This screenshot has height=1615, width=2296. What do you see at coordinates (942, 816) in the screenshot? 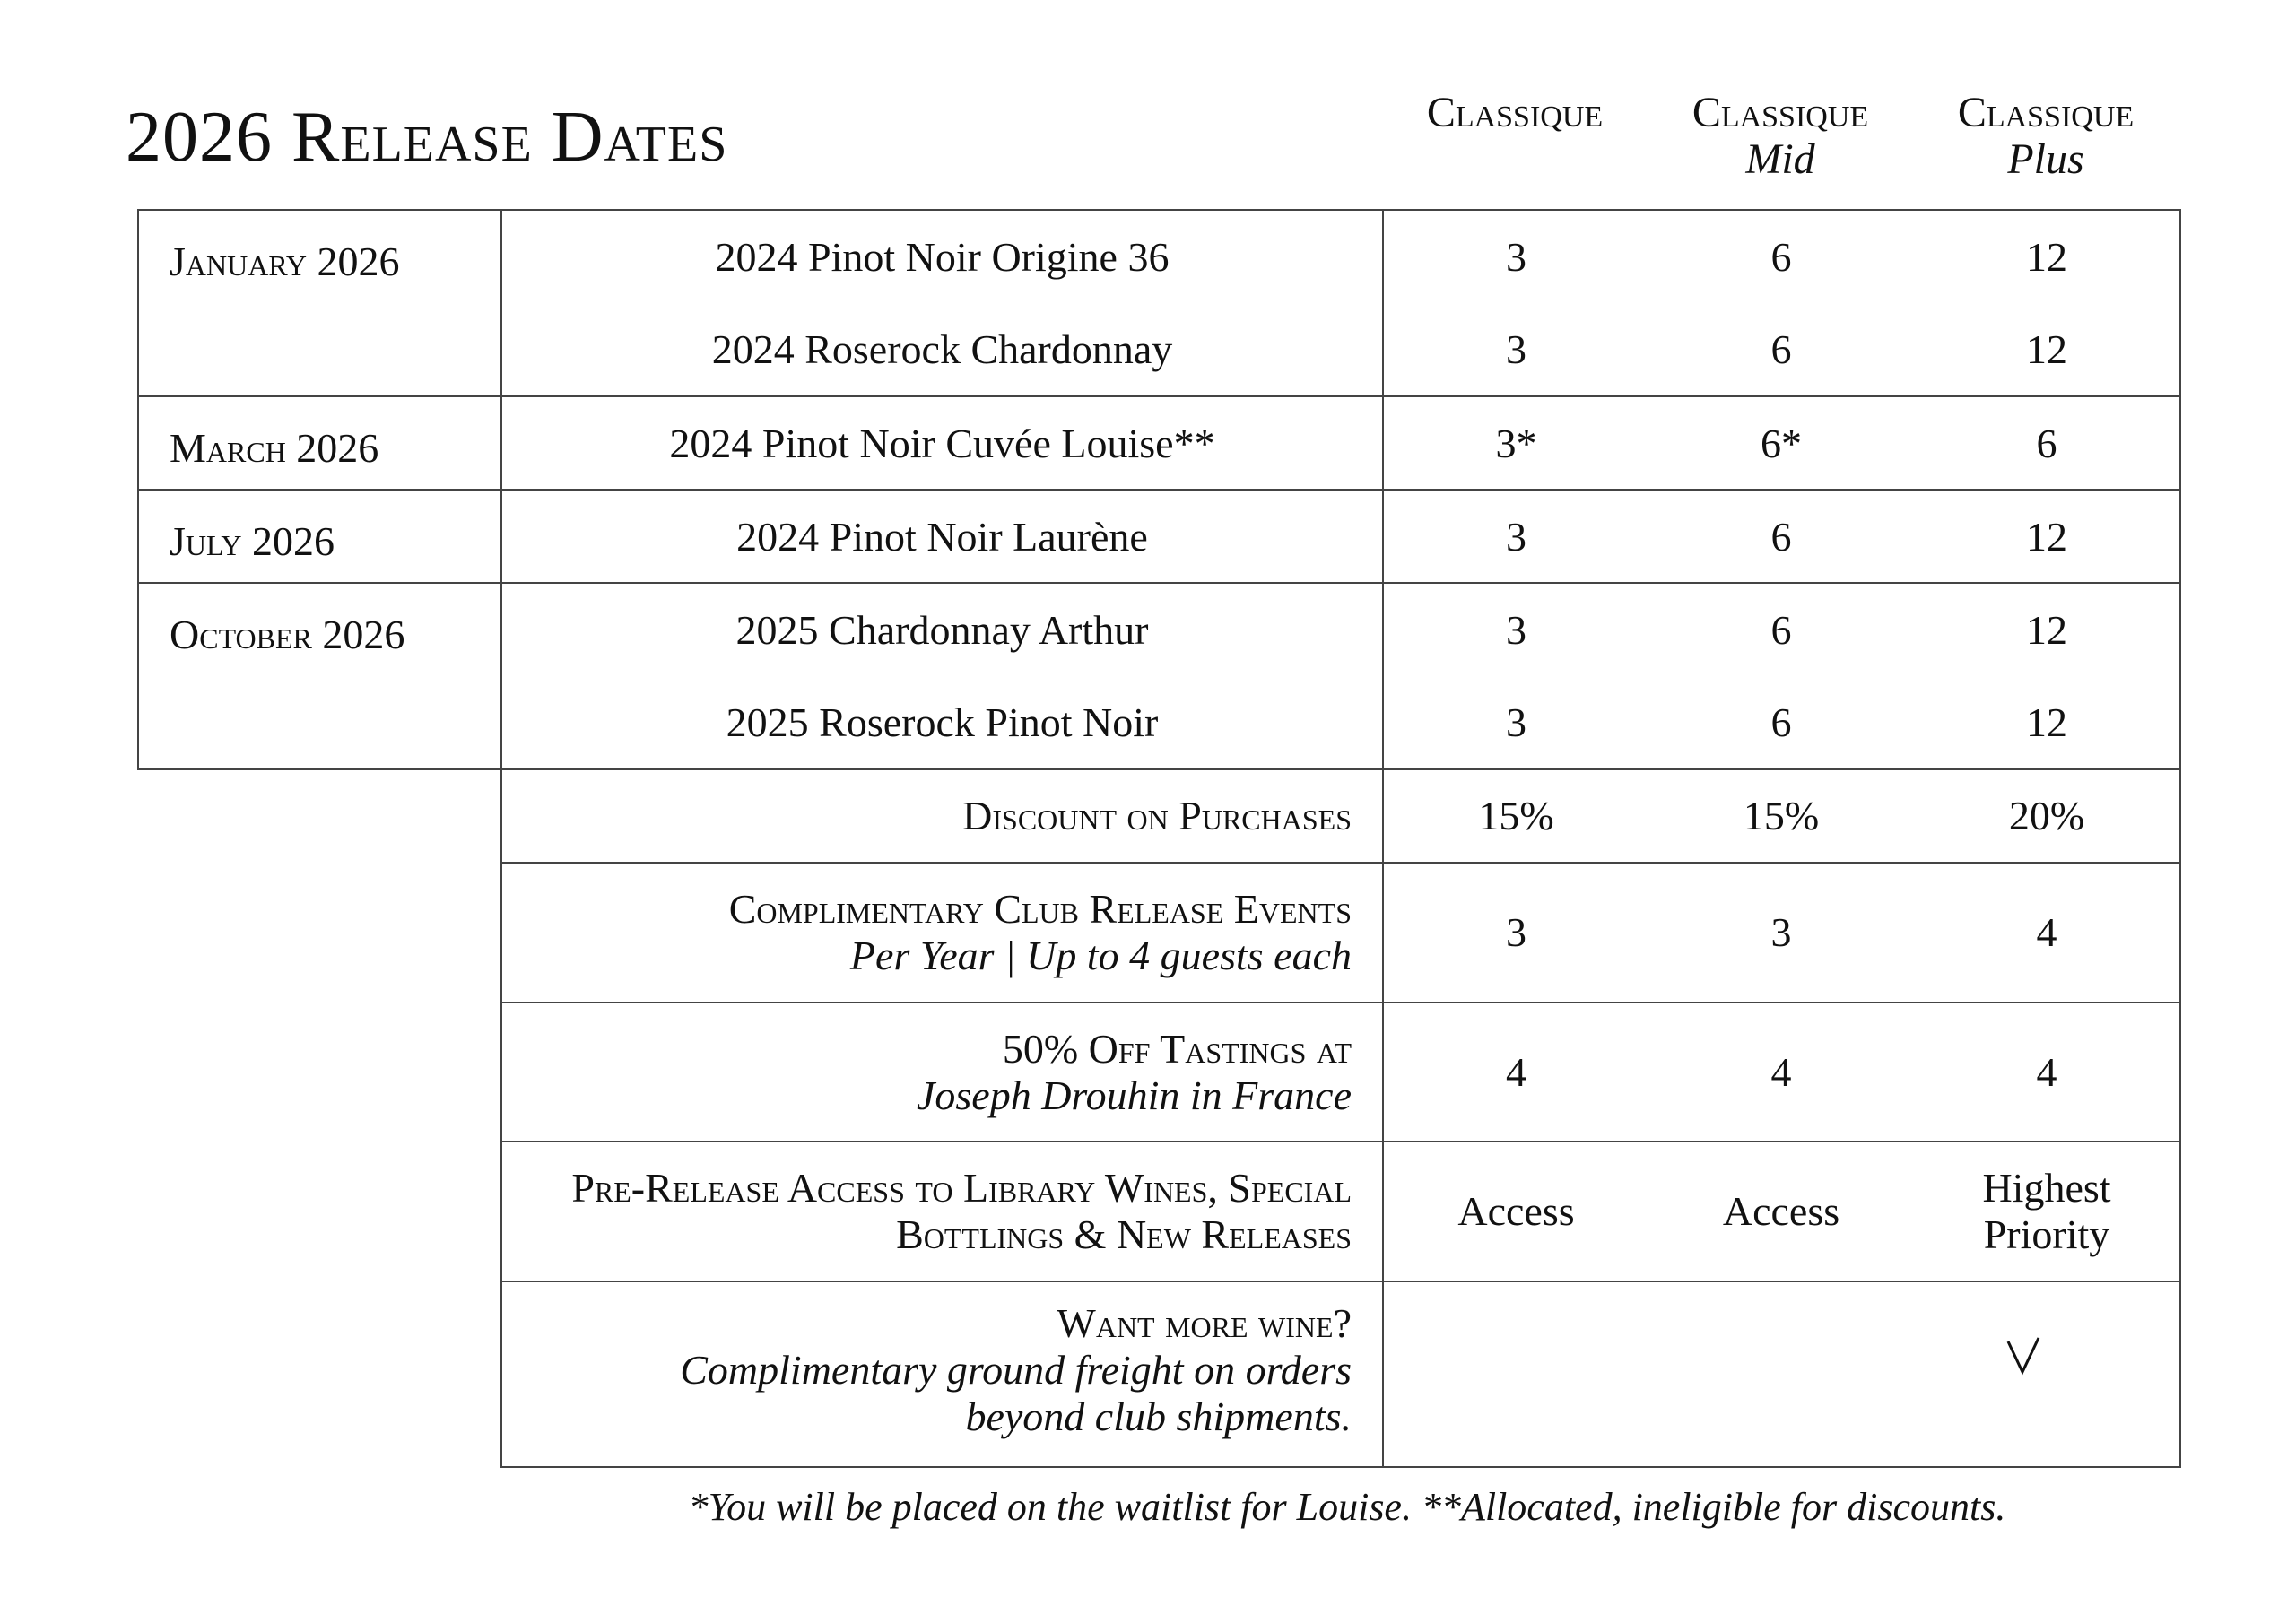
I see `benefit-label: Discount on Purchases` at bounding box center [942, 816].